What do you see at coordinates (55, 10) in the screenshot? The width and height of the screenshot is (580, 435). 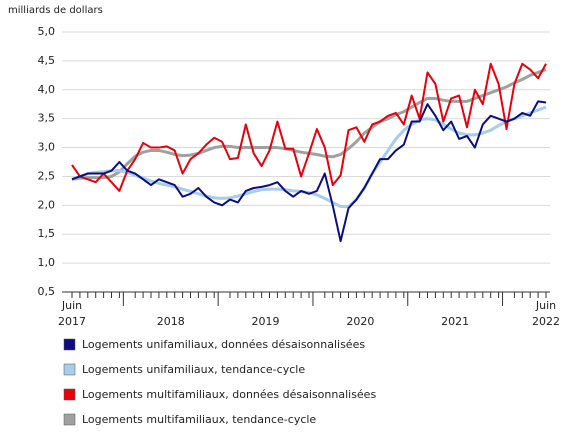 I see `y-axis-label: milliards de dollars` at bounding box center [55, 10].